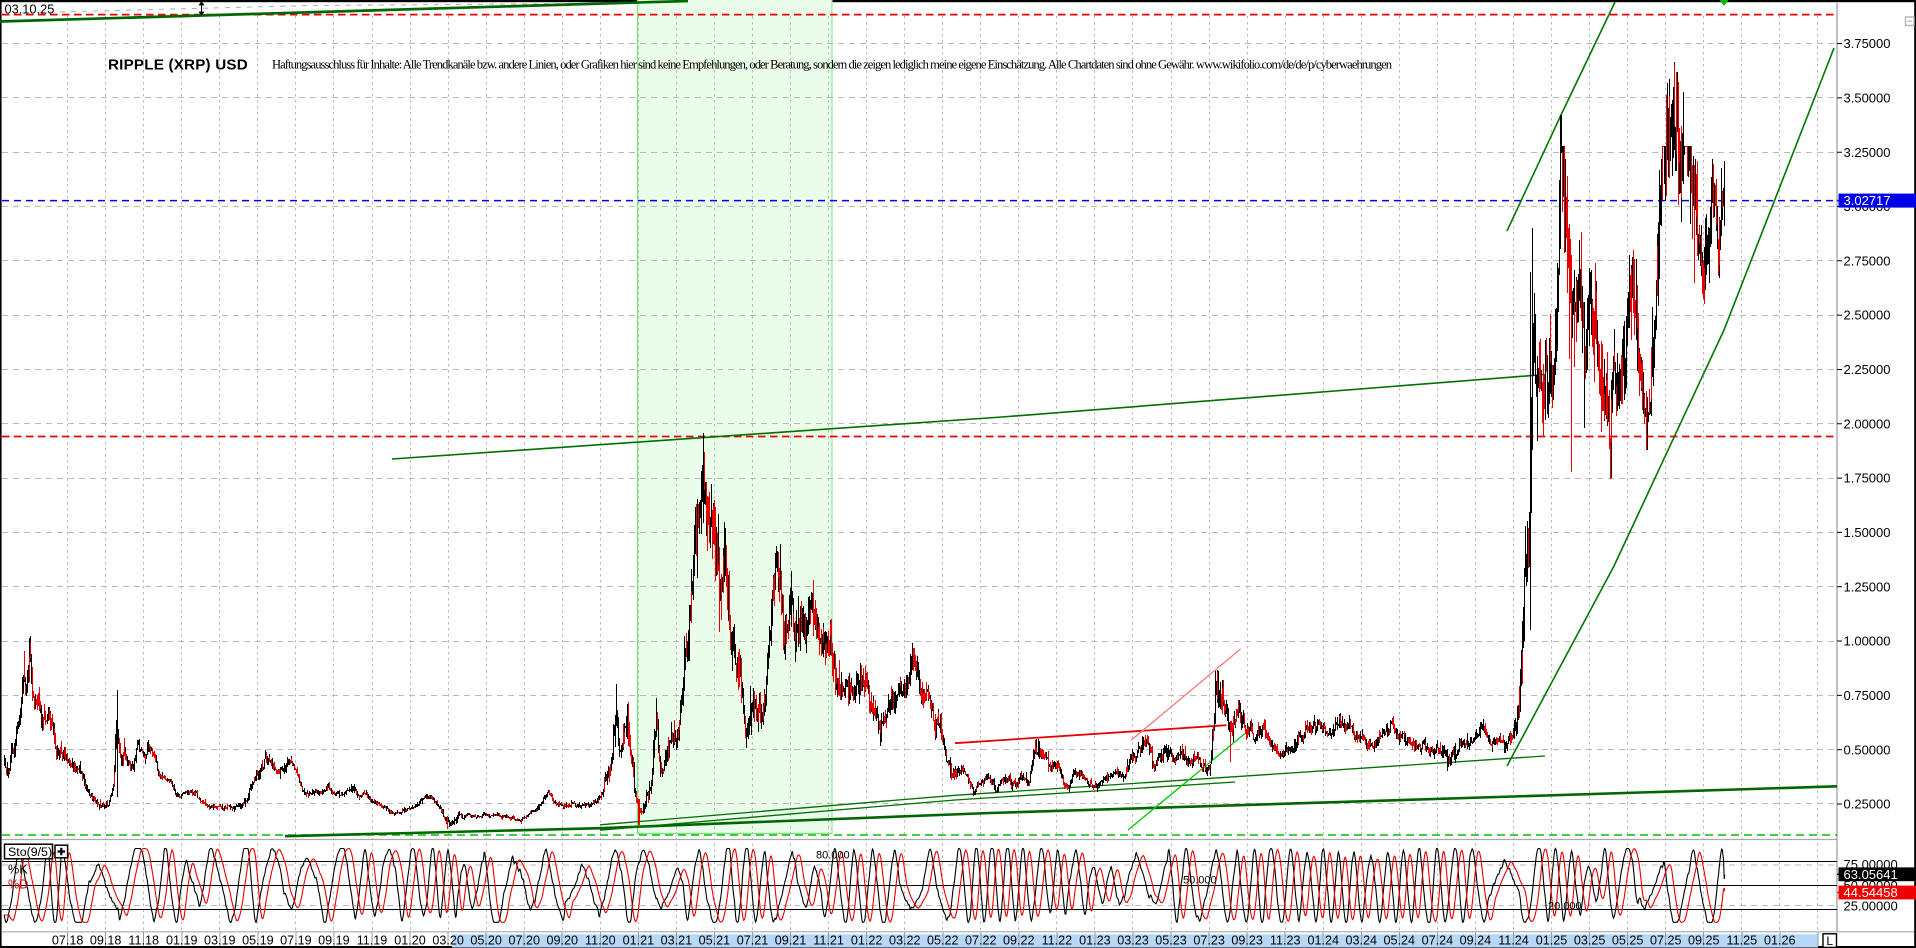 The width and height of the screenshot is (1916, 948). What do you see at coordinates (600, 941) in the screenshot?
I see `svg-text: 11.20` at bounding box center [600, 941].